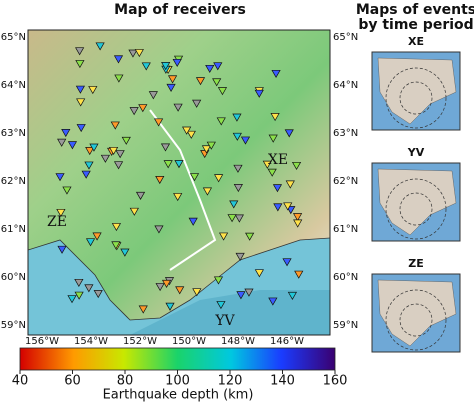 This screenshot has width=474, height=407. I want to click on colorbar-tick-label: 120, so click(230, 381).